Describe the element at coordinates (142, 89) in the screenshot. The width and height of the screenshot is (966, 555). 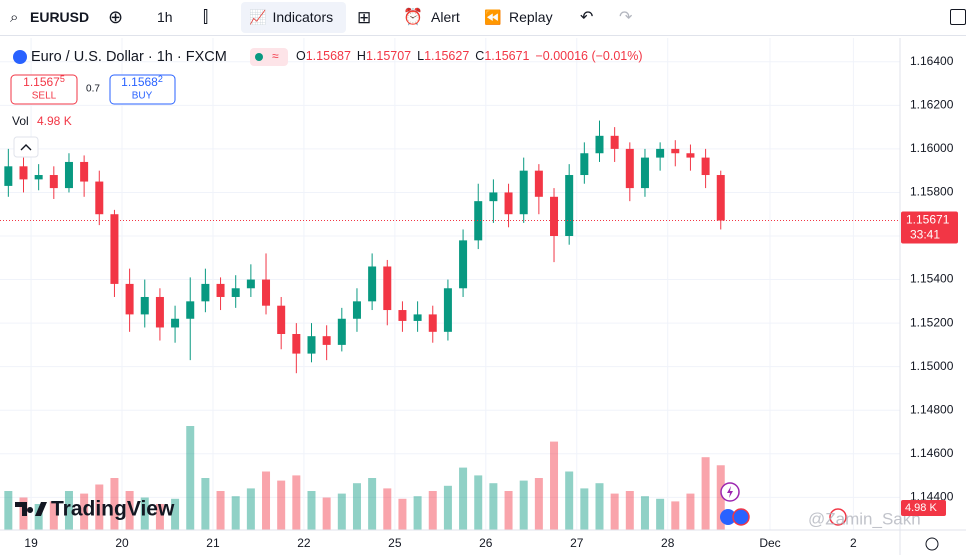
I see `buy-button` at that location.